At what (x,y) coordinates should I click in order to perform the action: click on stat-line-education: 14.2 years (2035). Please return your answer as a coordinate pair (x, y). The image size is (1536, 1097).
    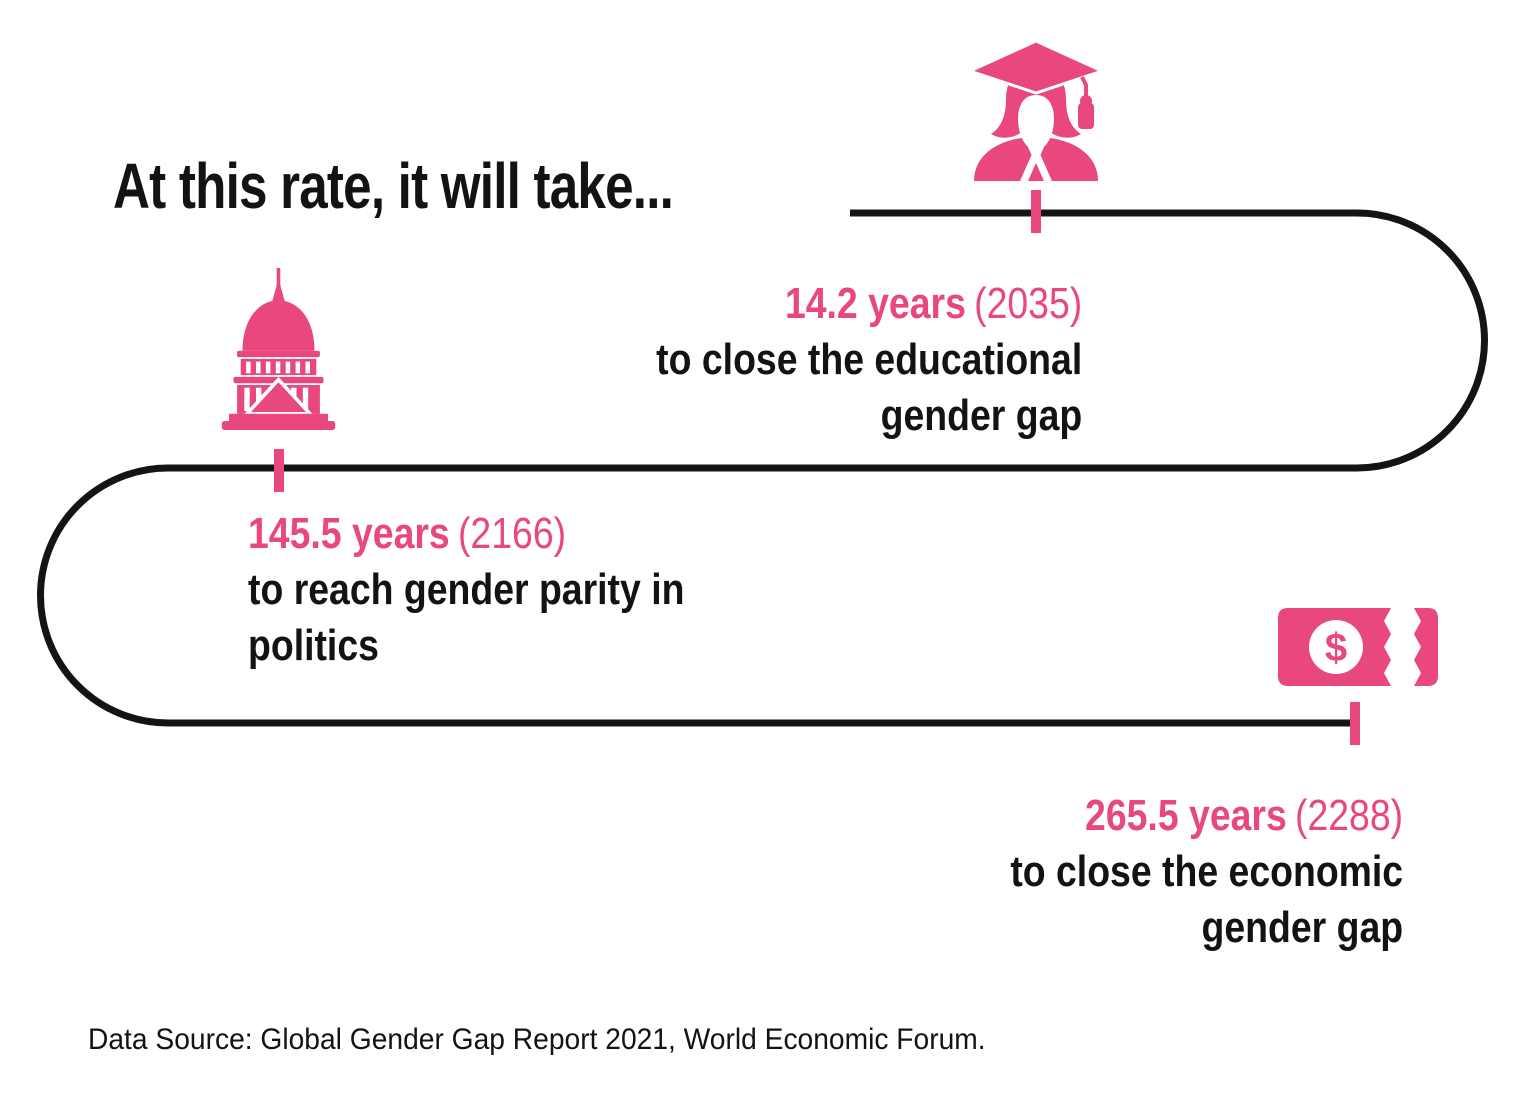
    Looking at the image, I should click on (869, 304).